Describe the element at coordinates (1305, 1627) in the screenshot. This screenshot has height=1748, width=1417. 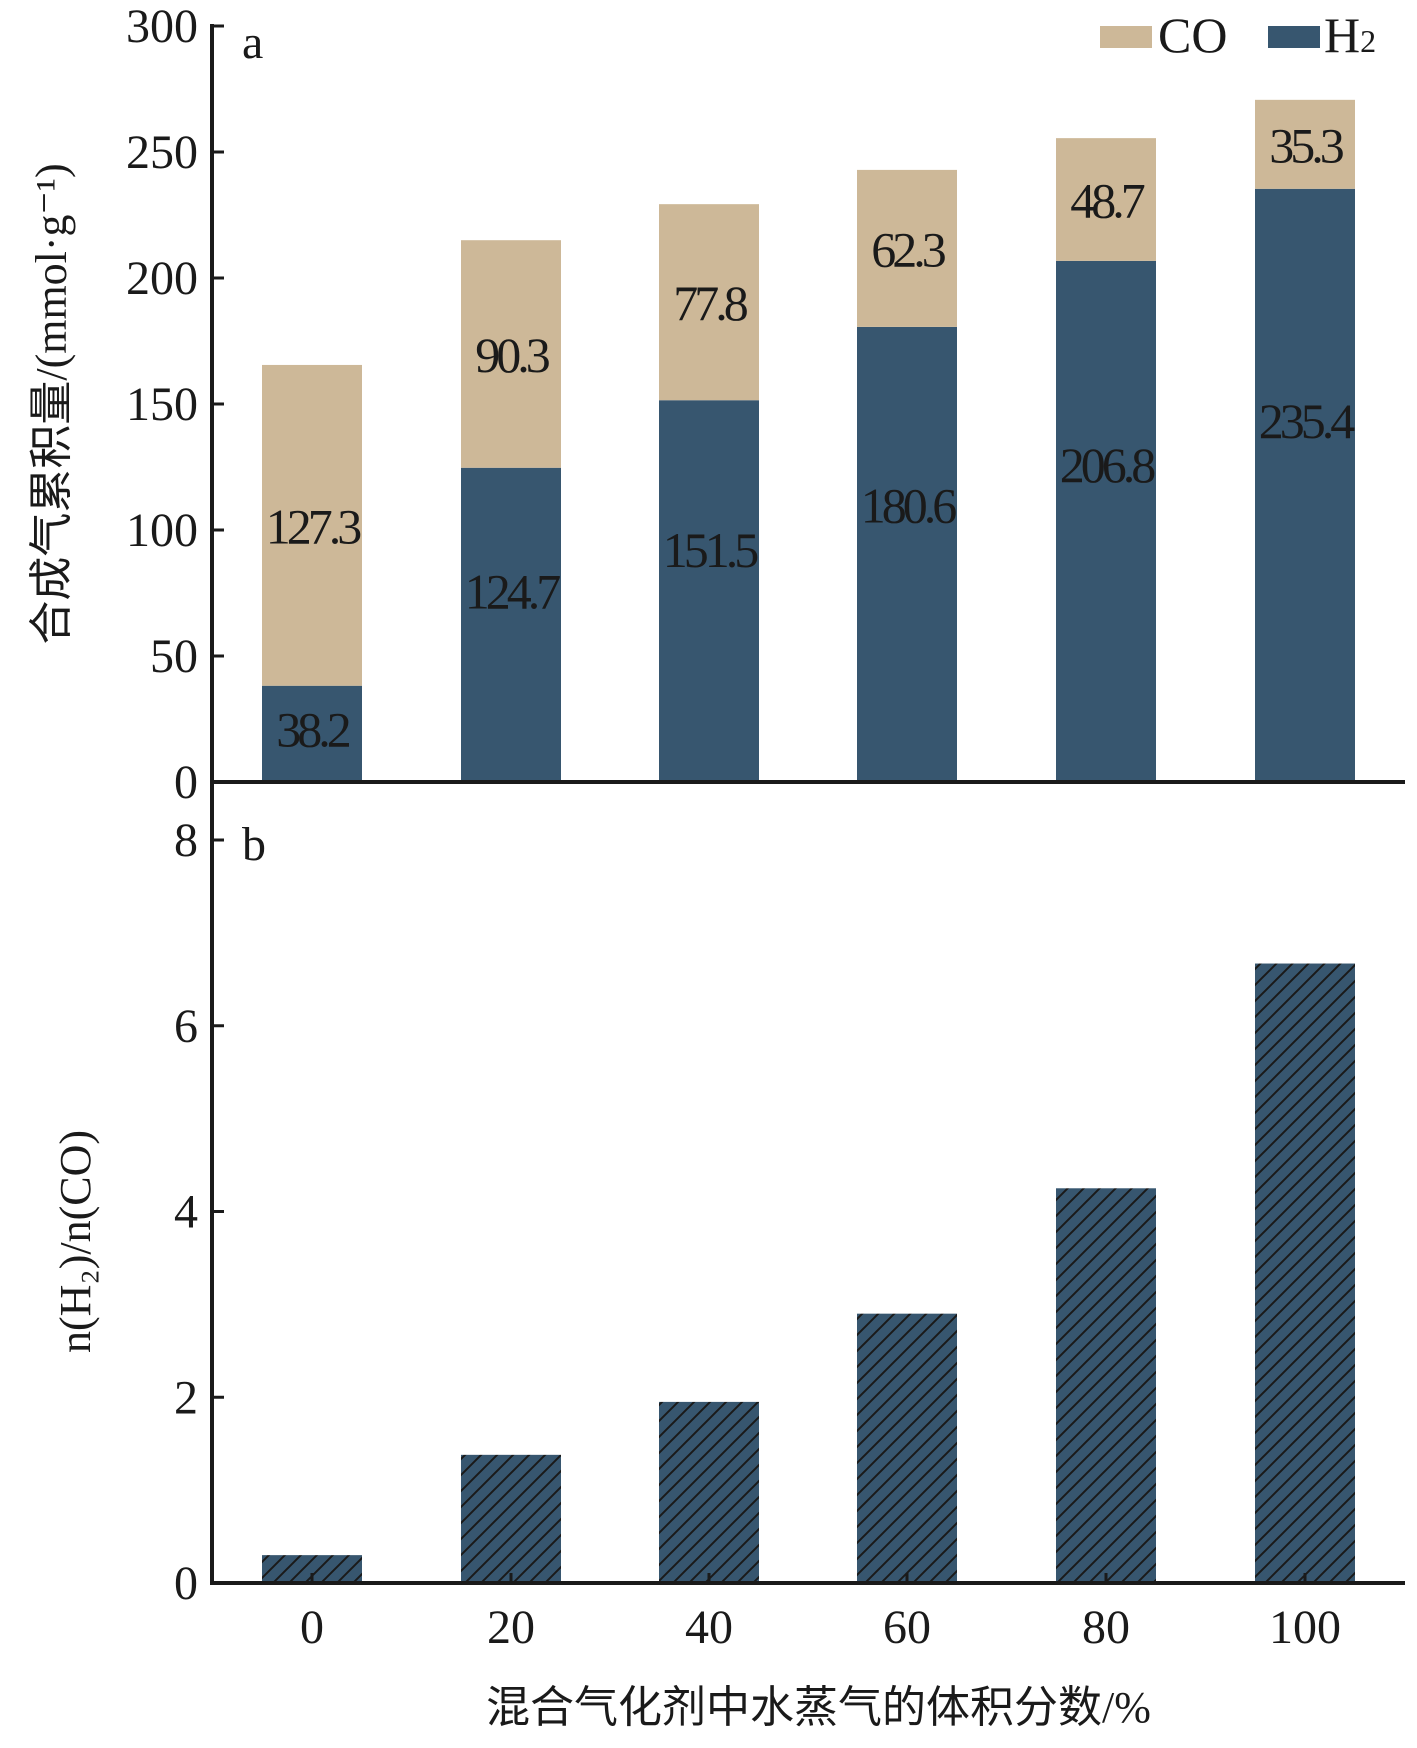
I see `x-tick-label-100: 100` at that location.